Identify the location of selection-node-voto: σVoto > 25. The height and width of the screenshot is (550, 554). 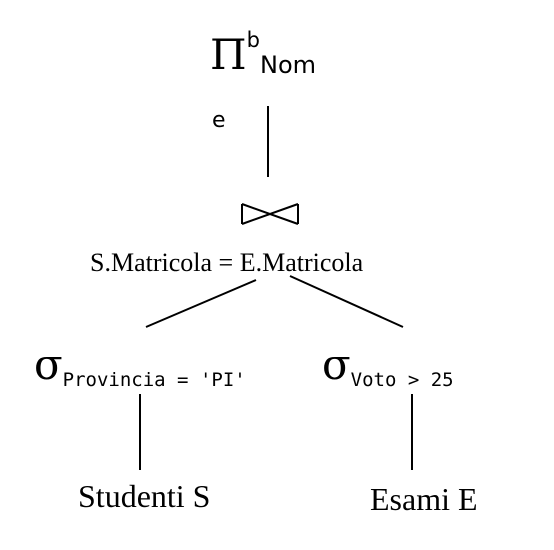
(388, 367).